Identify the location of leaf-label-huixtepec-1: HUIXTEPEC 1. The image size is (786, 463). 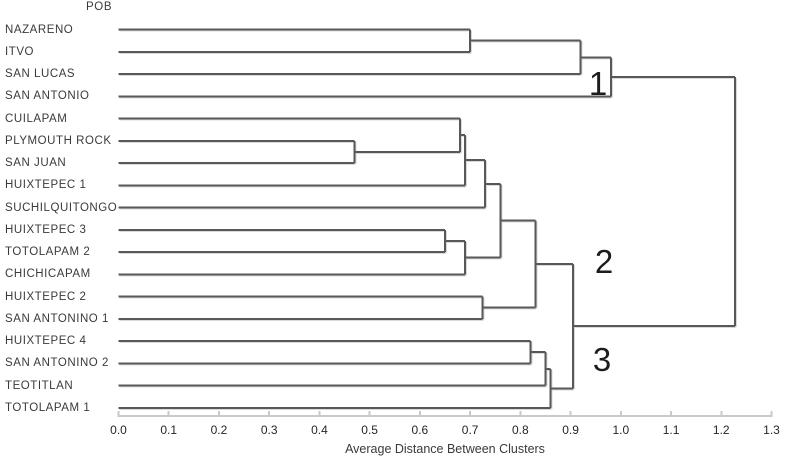
(46, 185).